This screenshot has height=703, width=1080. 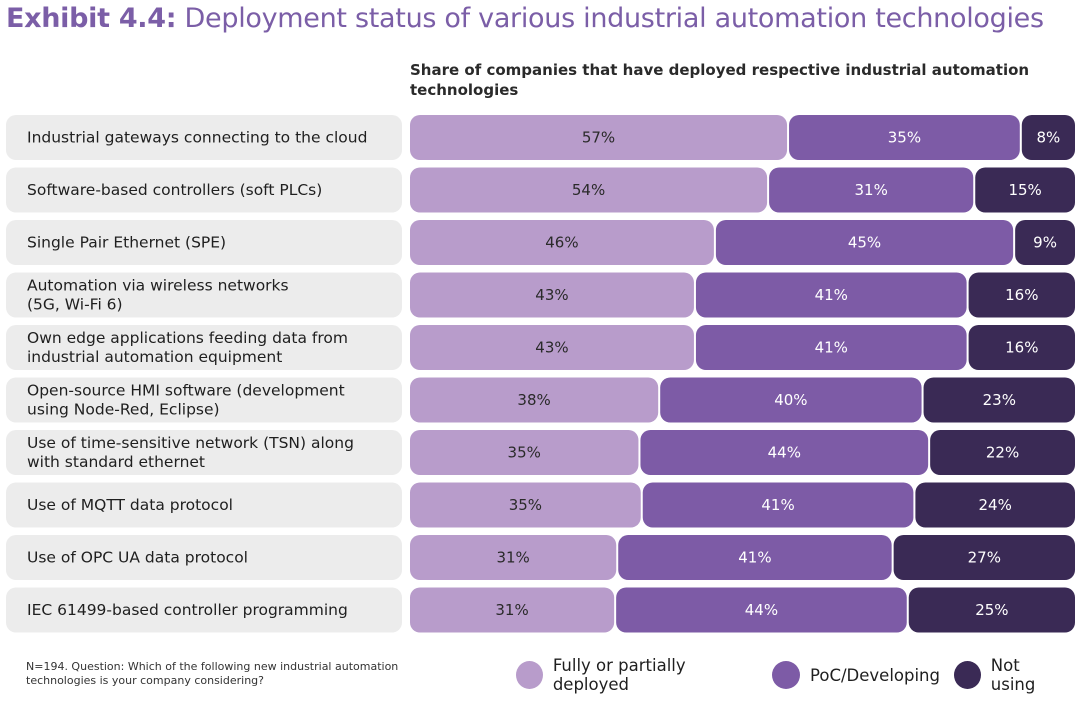 I want to click on category-label: Single Pair Ethernet (SPE), so click(x=126, y=243).